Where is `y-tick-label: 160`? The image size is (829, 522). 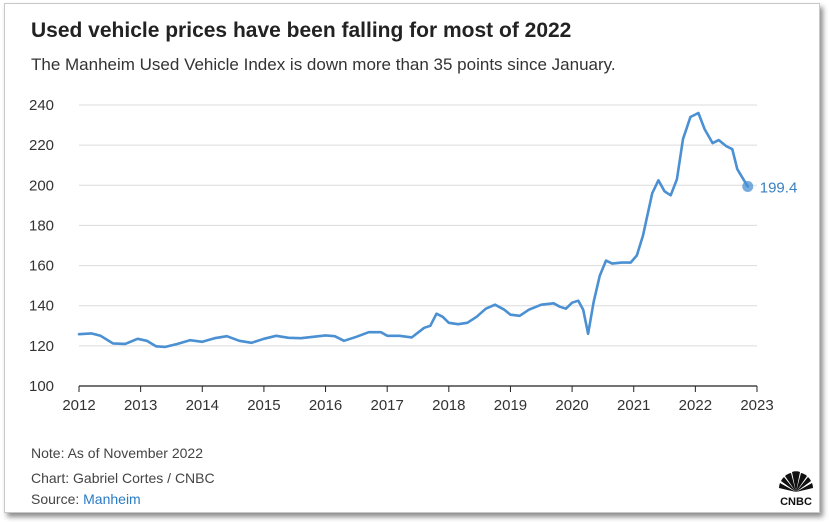
y-tick-label: 160 is located at coordinates (41, 266).